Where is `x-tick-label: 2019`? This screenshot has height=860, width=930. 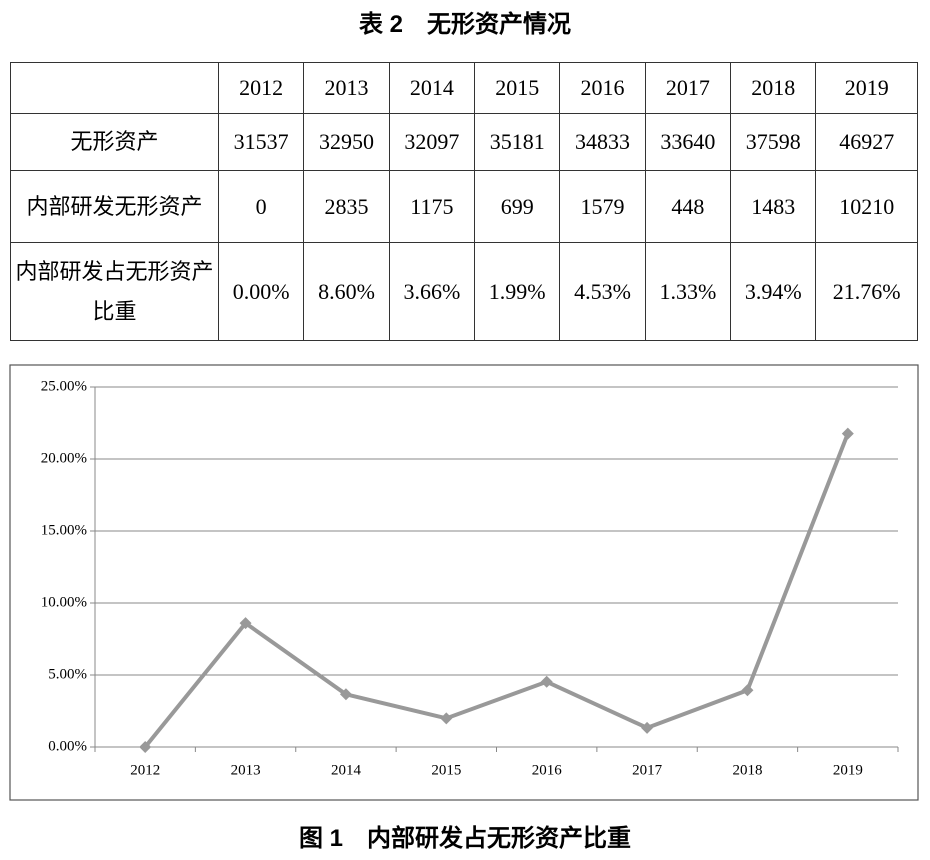
x-tick-label: 2019 is located at coordinates (848, 770).